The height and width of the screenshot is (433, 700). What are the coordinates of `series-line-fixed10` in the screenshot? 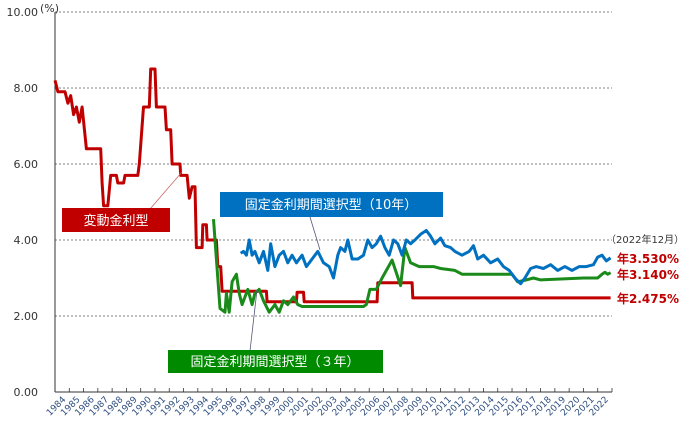 It's located at (425, 257).